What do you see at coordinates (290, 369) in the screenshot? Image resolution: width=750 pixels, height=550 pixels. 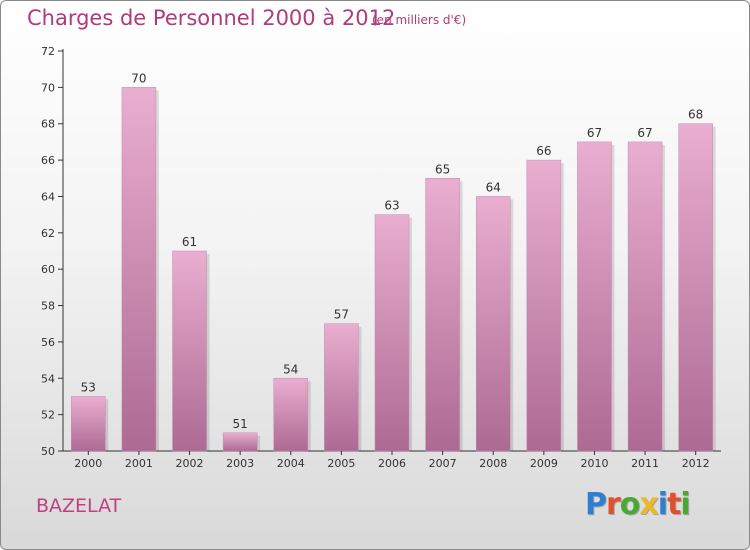 I see `data-label: 54` at bounding box center [290, 369].